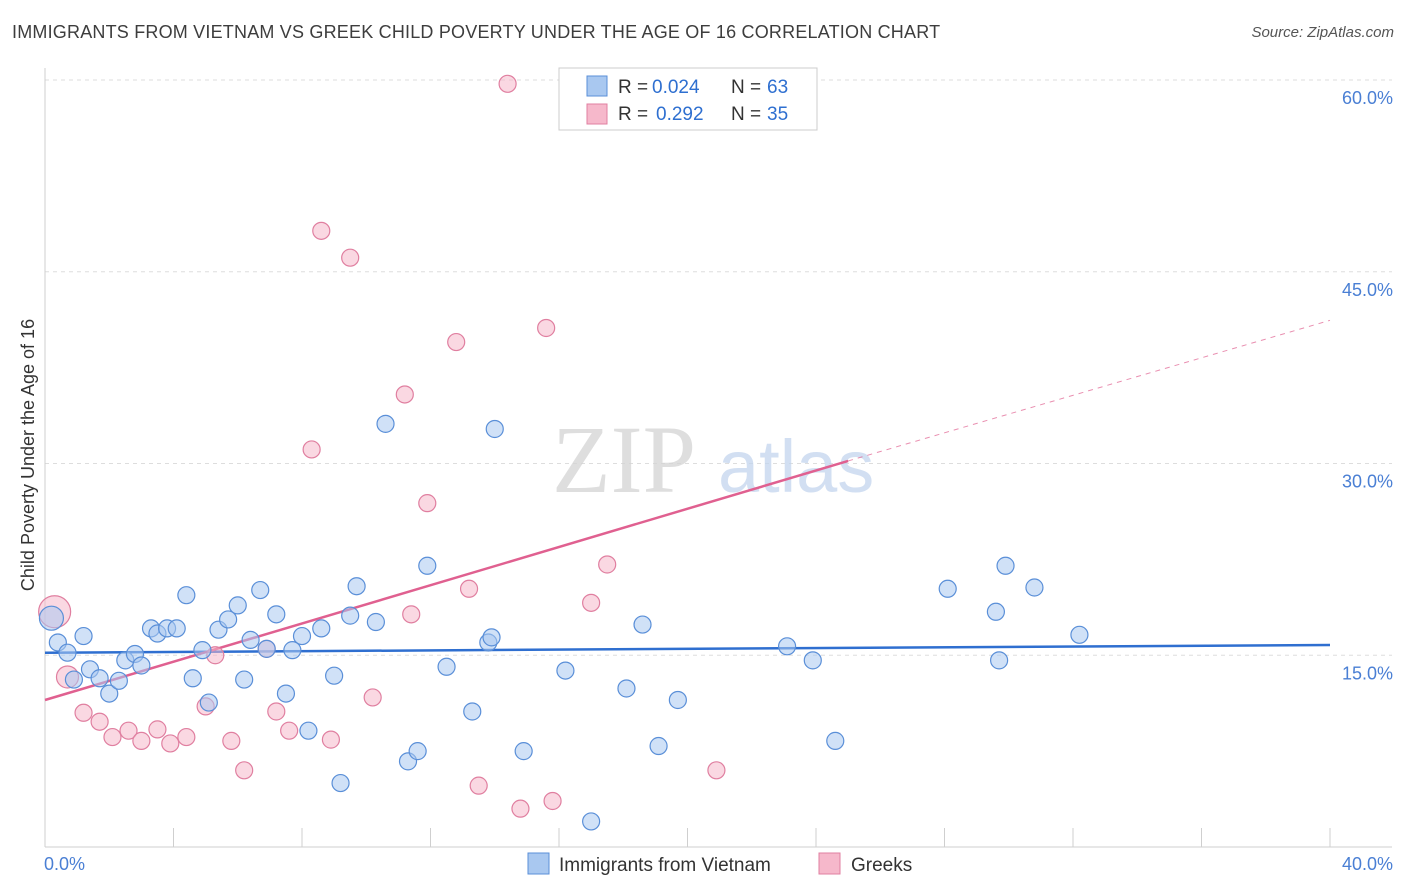  I want to click on legend-swatch-greeks, so click(597, 114).